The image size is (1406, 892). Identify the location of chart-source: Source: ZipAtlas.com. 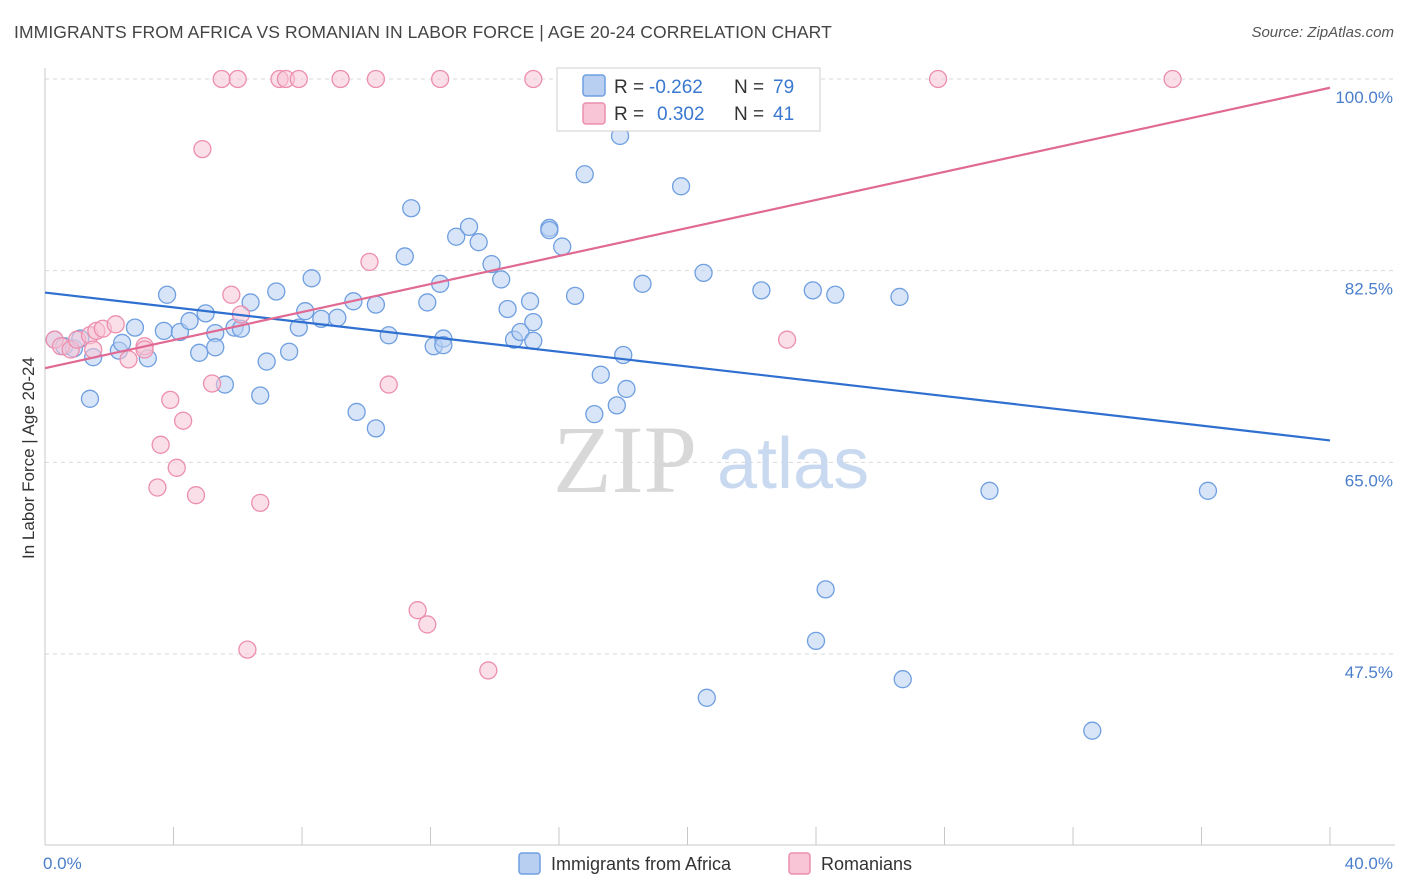
(1322, 32).